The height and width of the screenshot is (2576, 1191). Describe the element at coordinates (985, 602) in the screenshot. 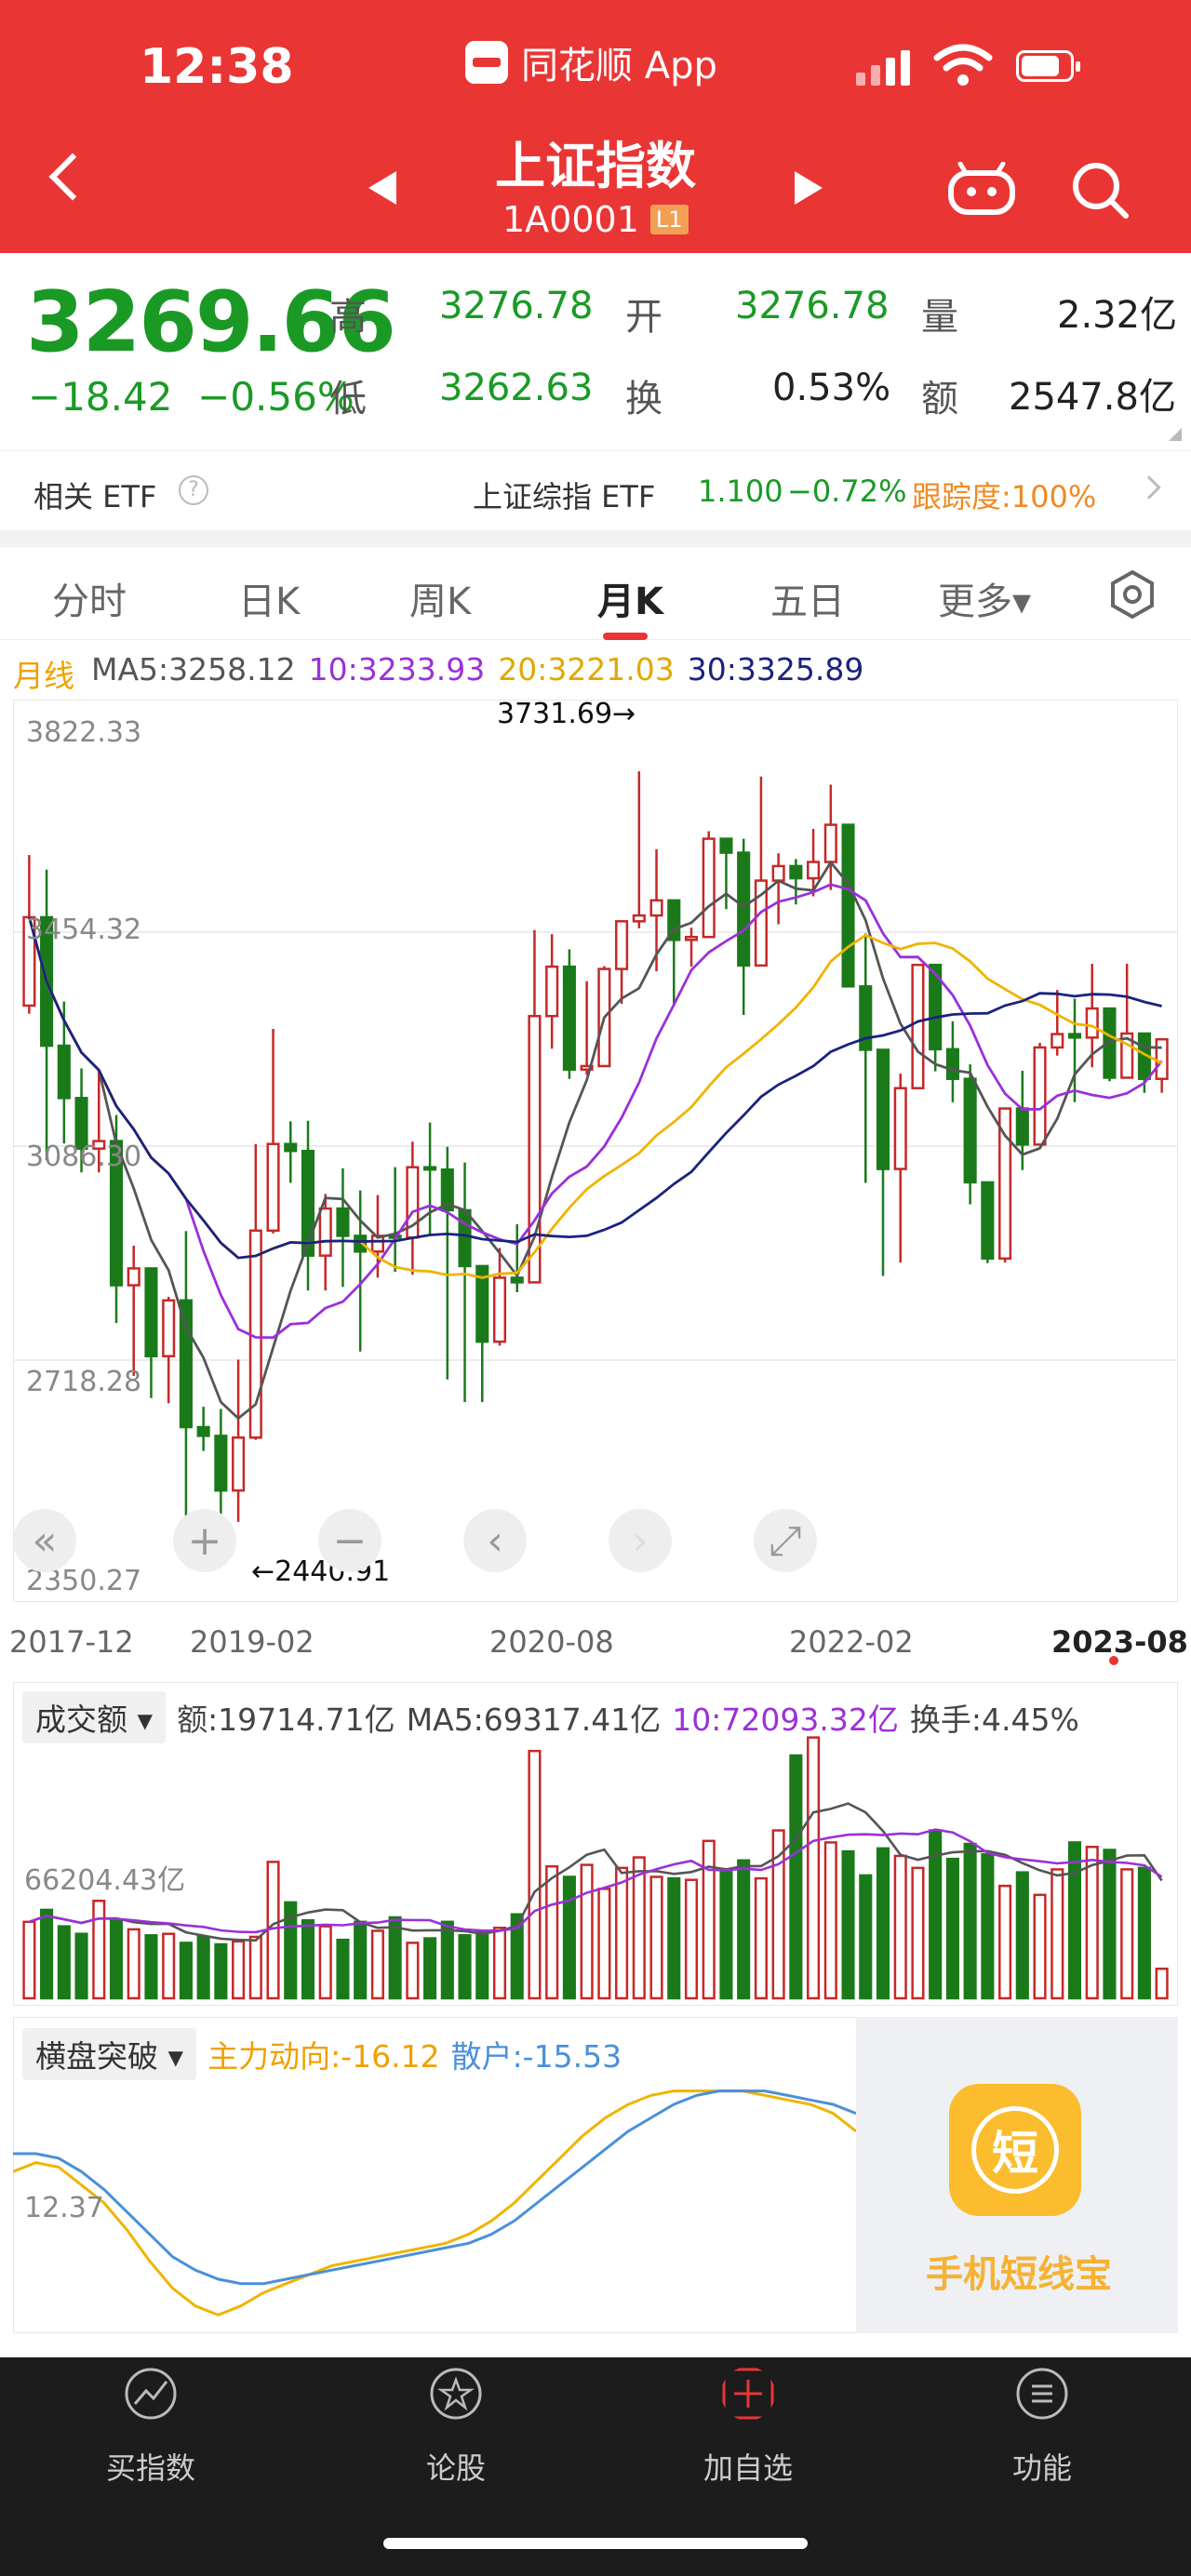

I see `tab-more: 更多▾` at that location.